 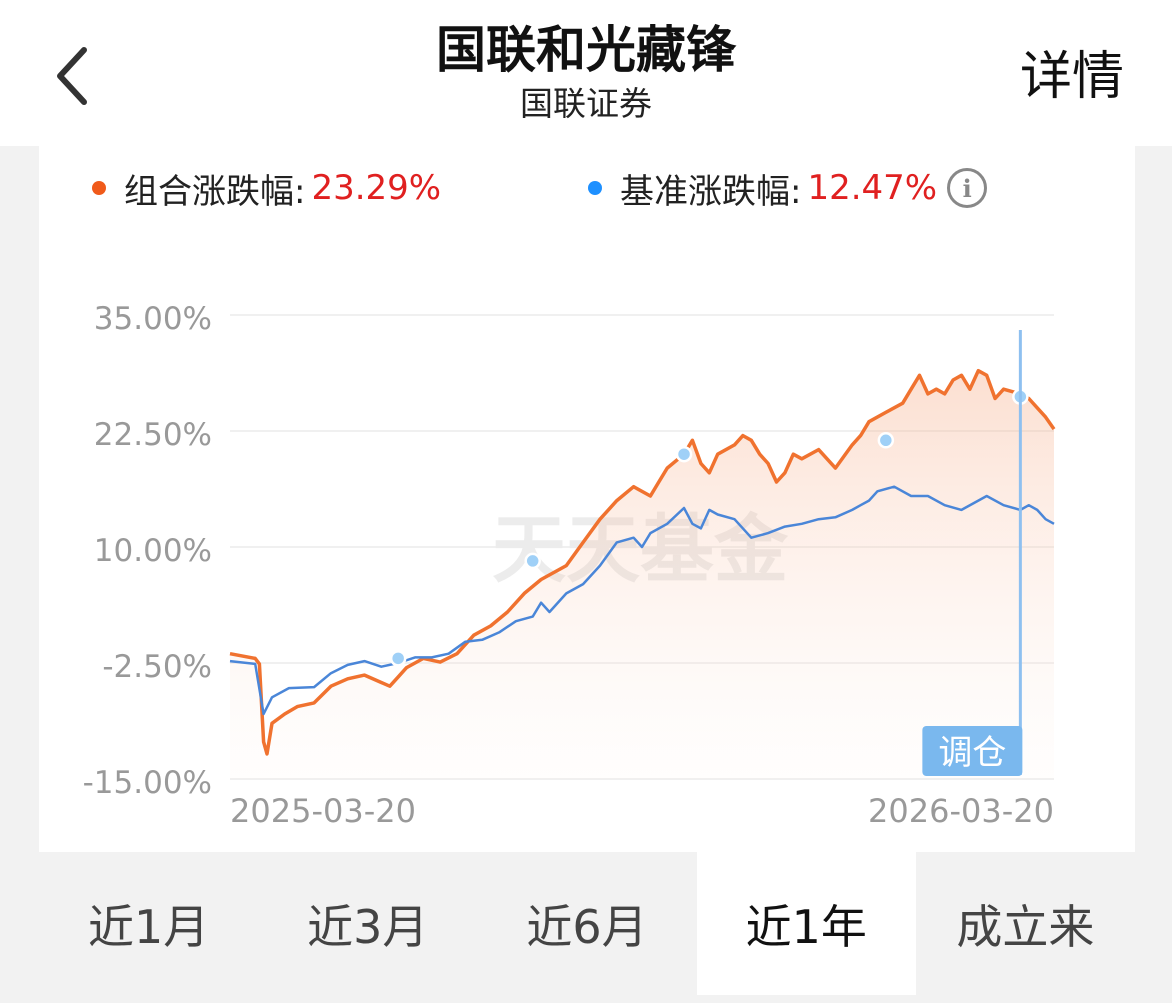 What do you see at coordinates (595, 188) in the screenshot?
I see `benchmark-dot-icon` at bounding box center [595, 188].